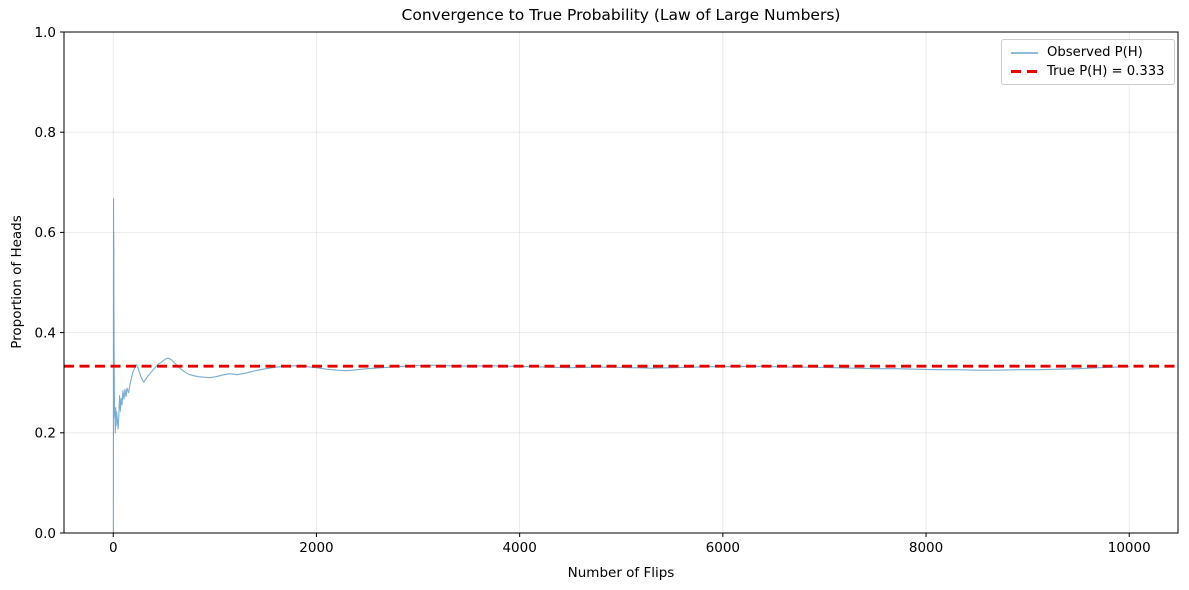 The width and height of the screenshot is (1189, 590). What do you see at coordinates (45, 233) in the screenshot?
I see `y-tick-label: 0.6` at bounding box center [45, 233].